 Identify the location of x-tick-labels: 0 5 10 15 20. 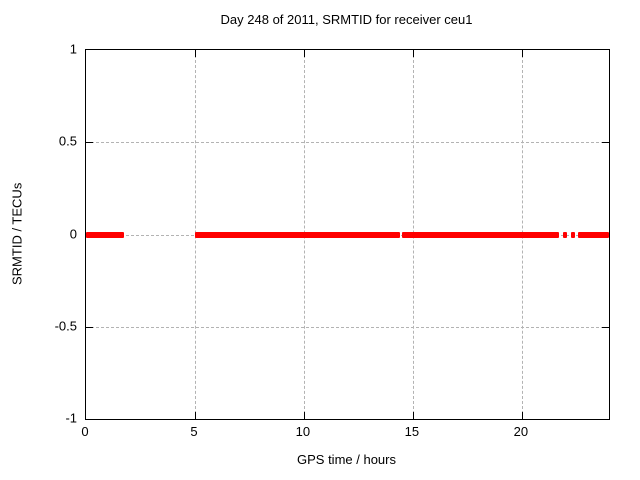
(344, 433).